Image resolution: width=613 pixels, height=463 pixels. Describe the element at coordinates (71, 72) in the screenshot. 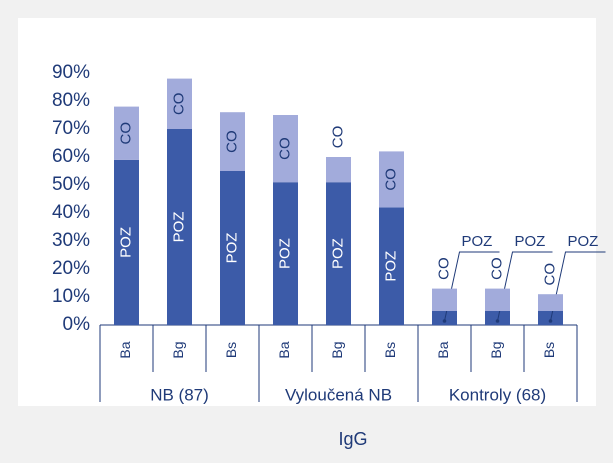

I see `y-tick-label: 90%` at that location.